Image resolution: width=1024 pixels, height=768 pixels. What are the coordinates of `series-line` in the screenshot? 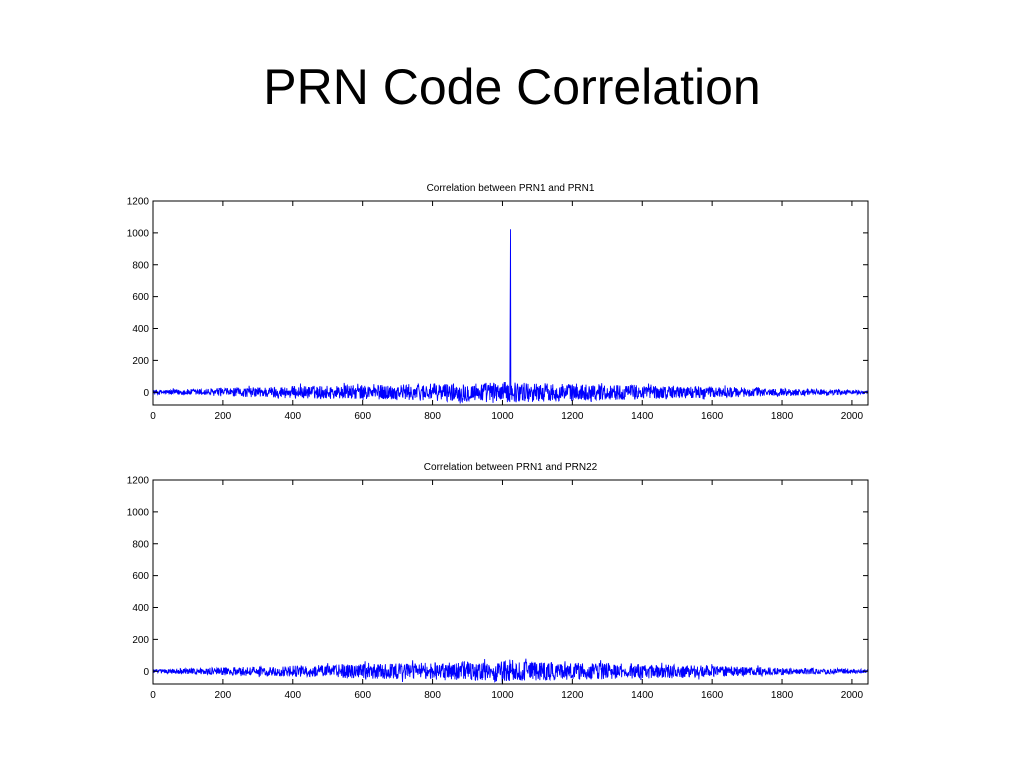 It's located at (510, 671).